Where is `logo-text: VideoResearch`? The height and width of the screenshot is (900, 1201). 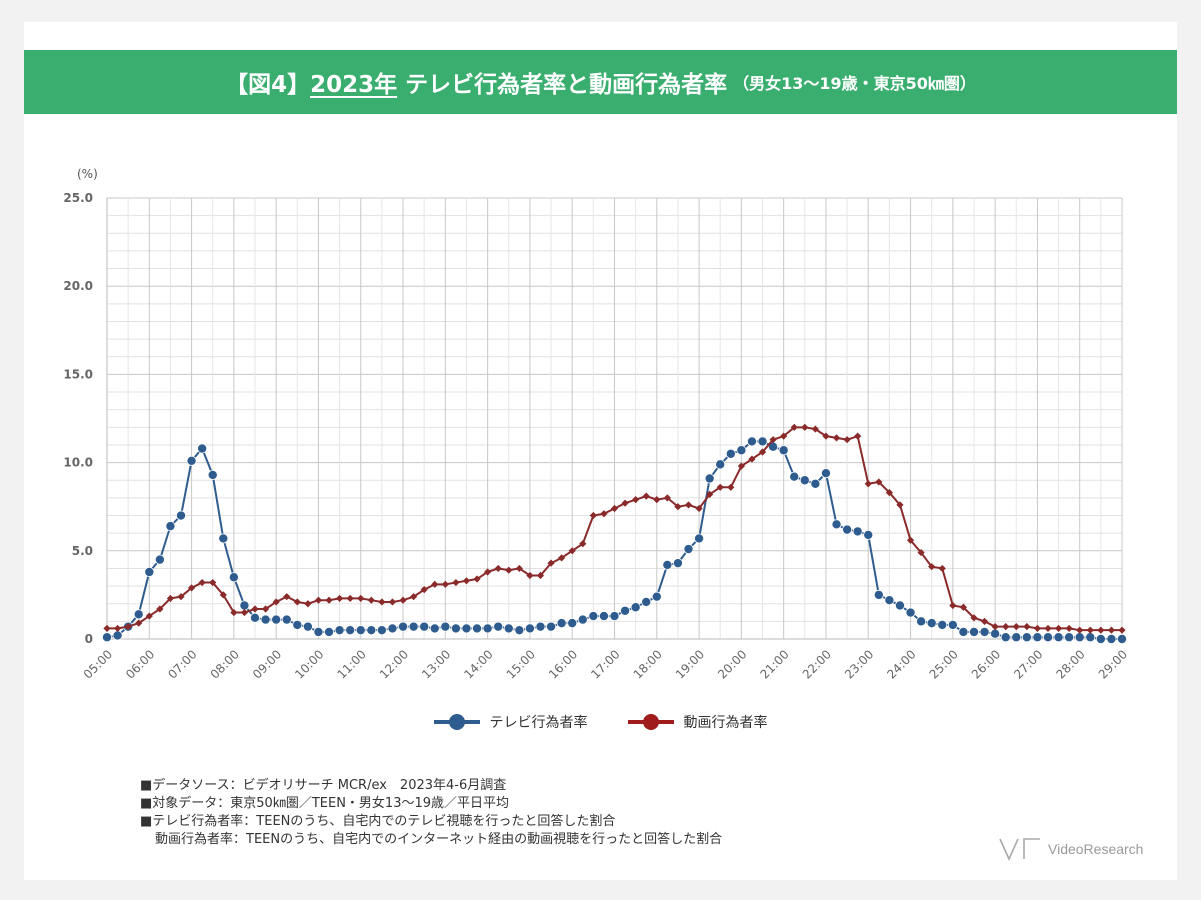 logo-text: VideoResearch is located at coordinates (1096, 849).